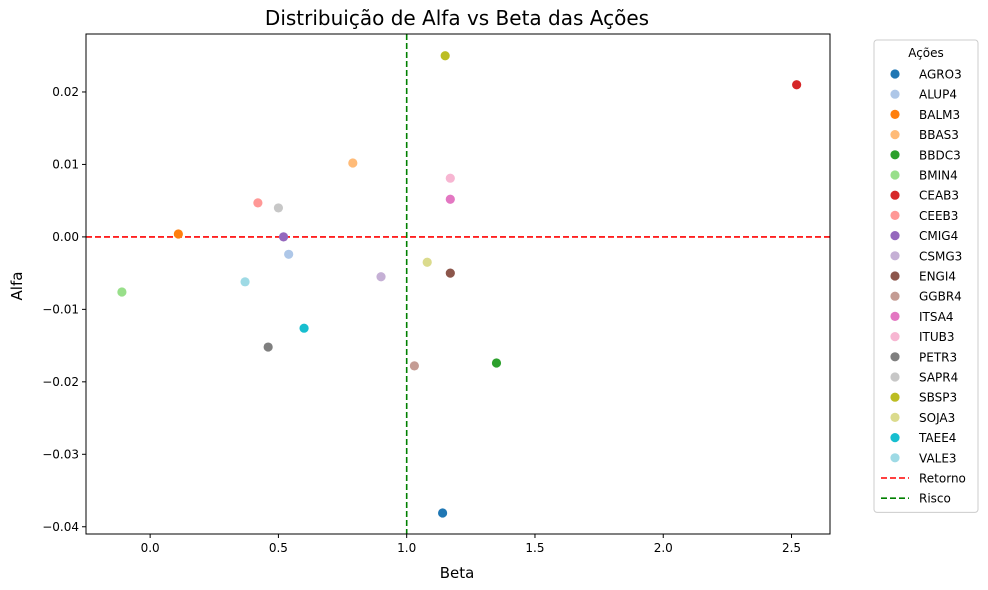  What do you see at coordinates (938, 216) in the screenshot?
I see `legend-label: CEEB3` at bounding box center [938, 216].